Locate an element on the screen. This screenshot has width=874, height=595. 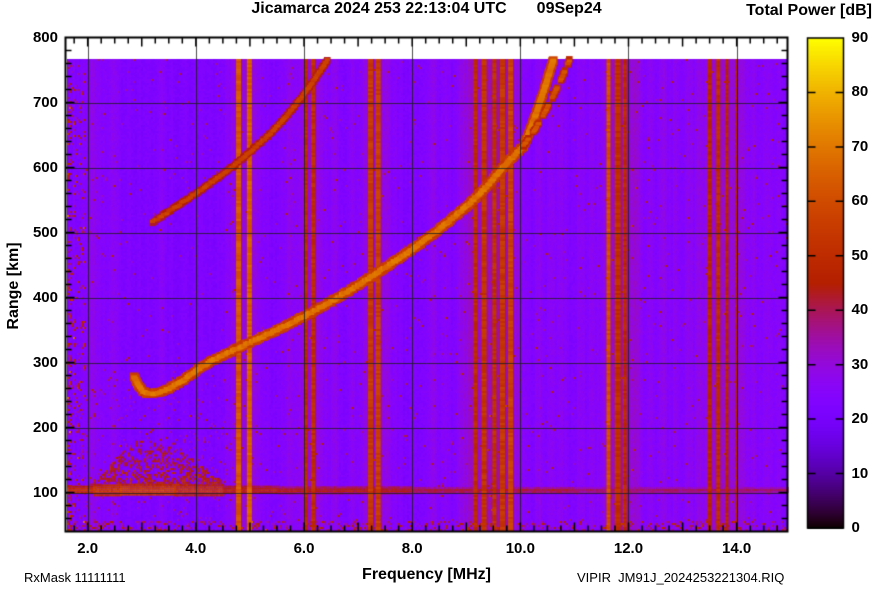
x-tick-label: 14.0 is located at coordinates (737, 548).